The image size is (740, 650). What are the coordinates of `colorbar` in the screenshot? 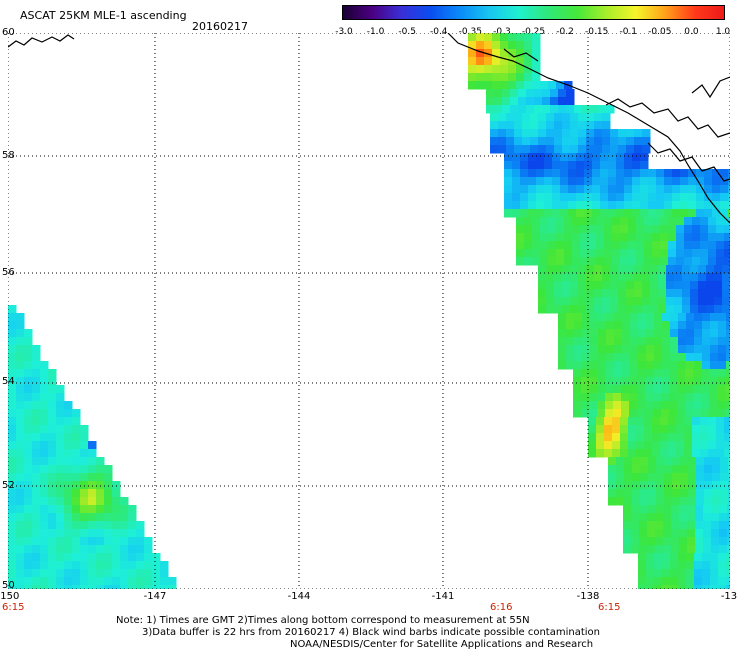 It's located at (533, 12).